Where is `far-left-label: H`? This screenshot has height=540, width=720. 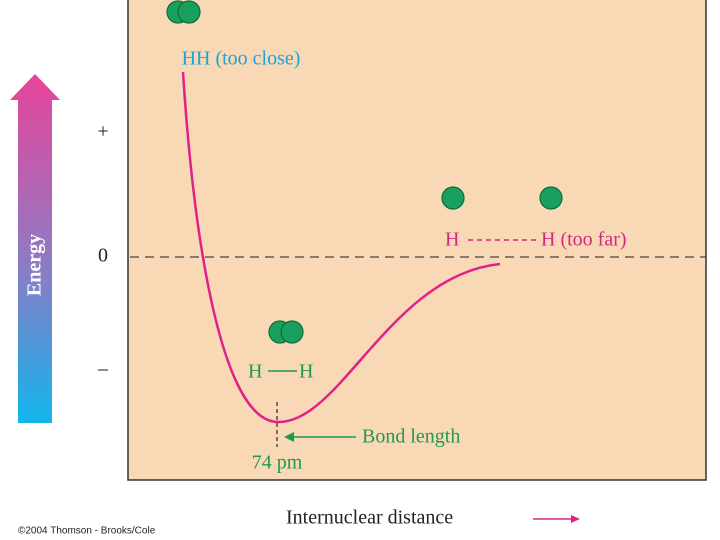 far-left-label: H is located at coordinates (452, 240).